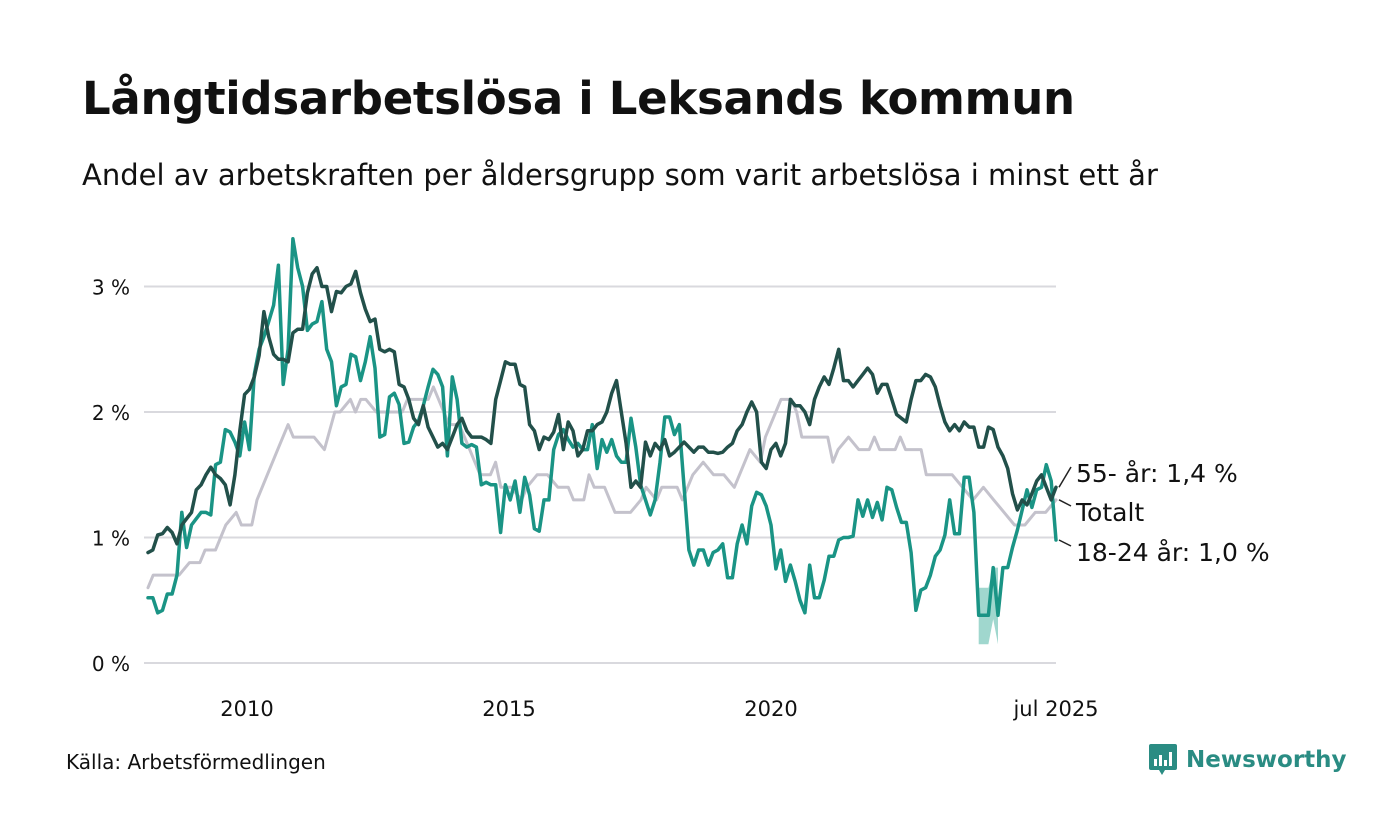 The width and height of the screenshot is (1400, 840). What do you see at coordinates (1157, 473) in the screenshot?
I see `series-label-s55: 55- år: 1,4 %` at bounding box center [1157, 473].